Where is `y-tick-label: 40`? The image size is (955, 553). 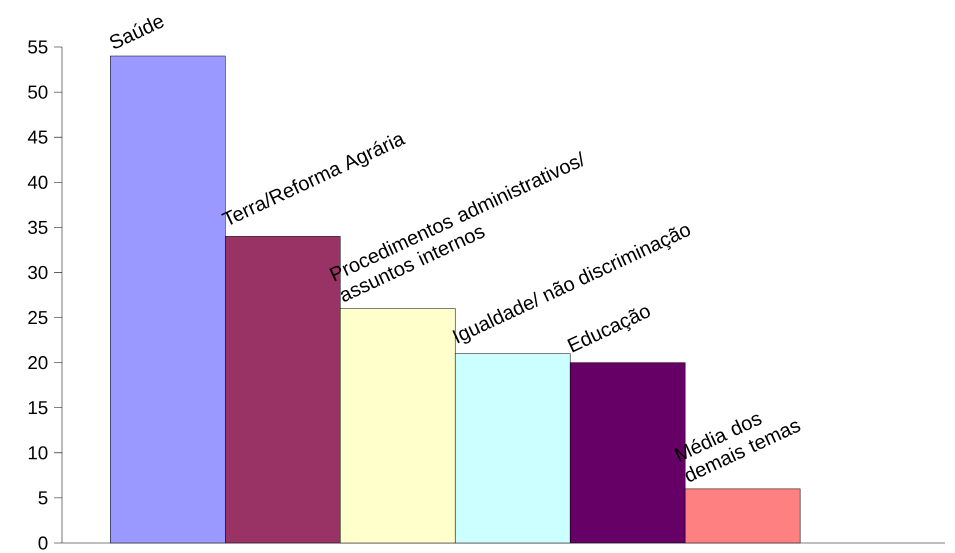
y-tick-label: 40 is located at coordinates (38, 182).